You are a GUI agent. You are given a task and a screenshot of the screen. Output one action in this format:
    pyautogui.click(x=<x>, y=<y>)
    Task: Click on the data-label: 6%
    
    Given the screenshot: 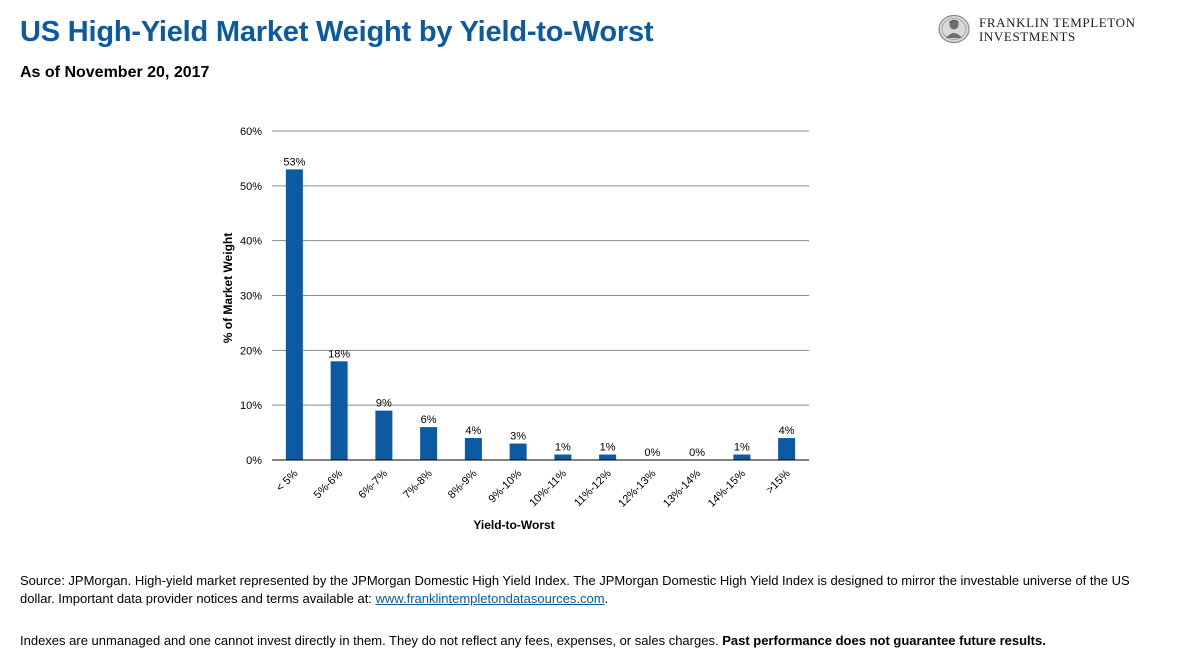 What is the action you would take?
    pyautogui.click(x=429, y=420)
    